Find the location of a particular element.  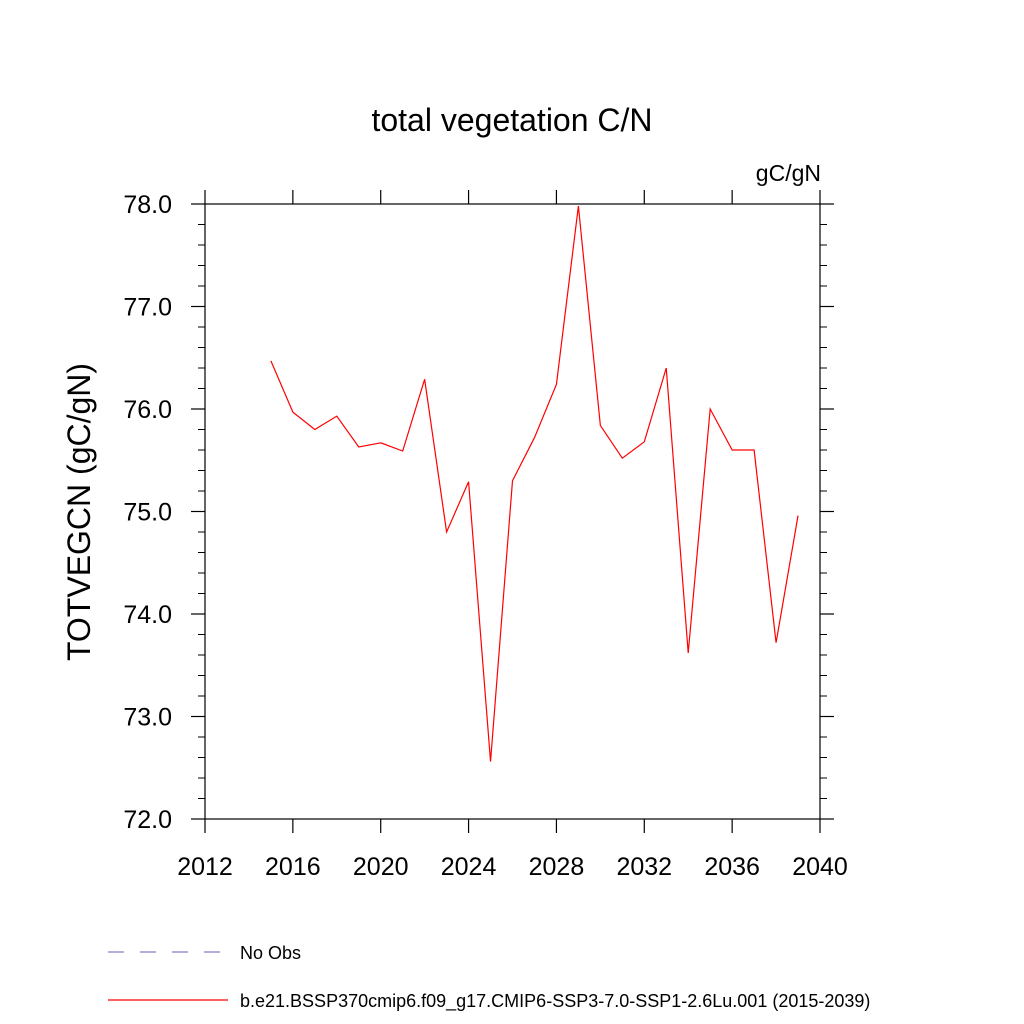

chart-title: total vegetation C/N is located at coordinates (511, 120).